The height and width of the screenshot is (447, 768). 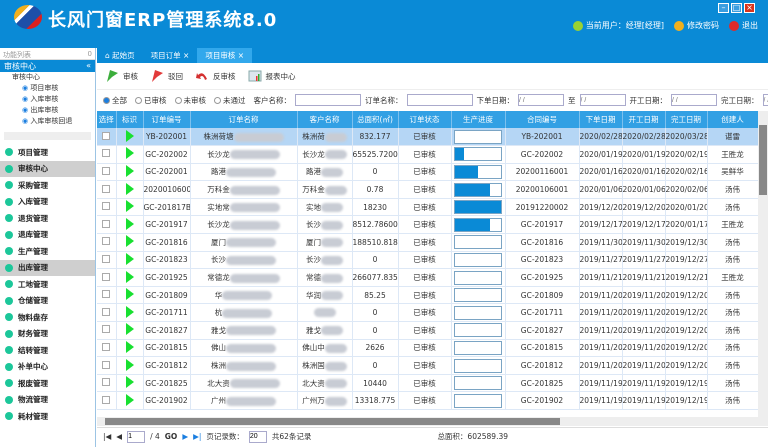 I want to click on column-header: 总面积(㎡), so click(x=375, y=119).